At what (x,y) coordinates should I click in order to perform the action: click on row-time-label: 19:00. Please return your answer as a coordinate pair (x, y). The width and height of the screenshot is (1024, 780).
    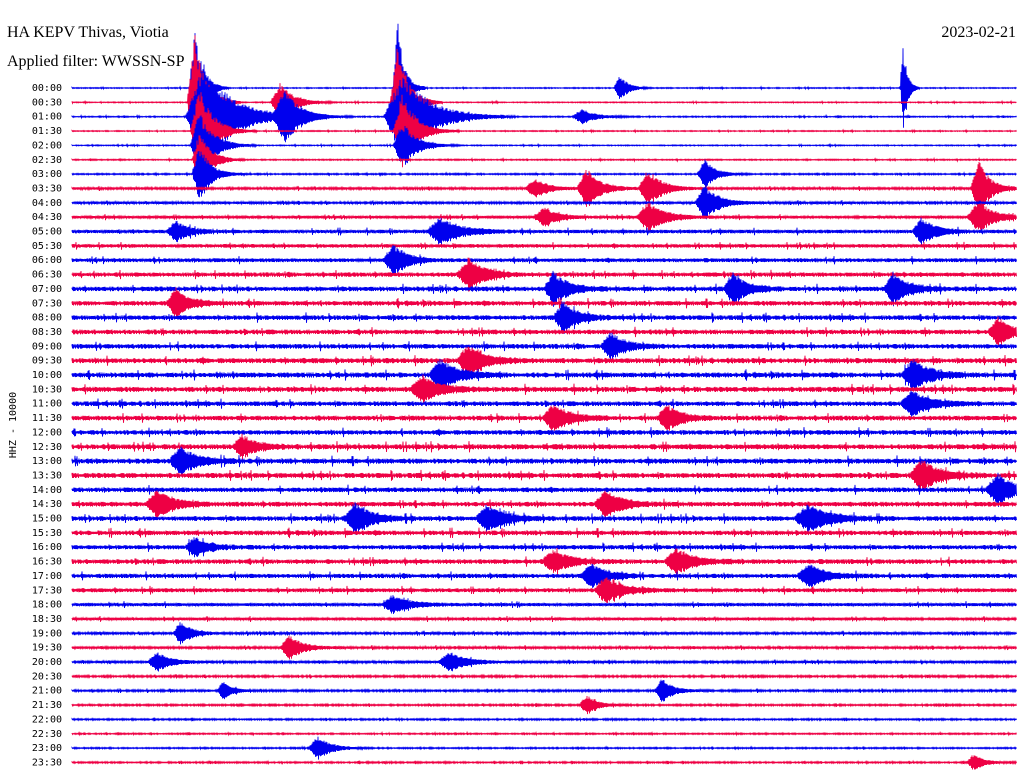
    Looking at the image, I should click on (47, 633).